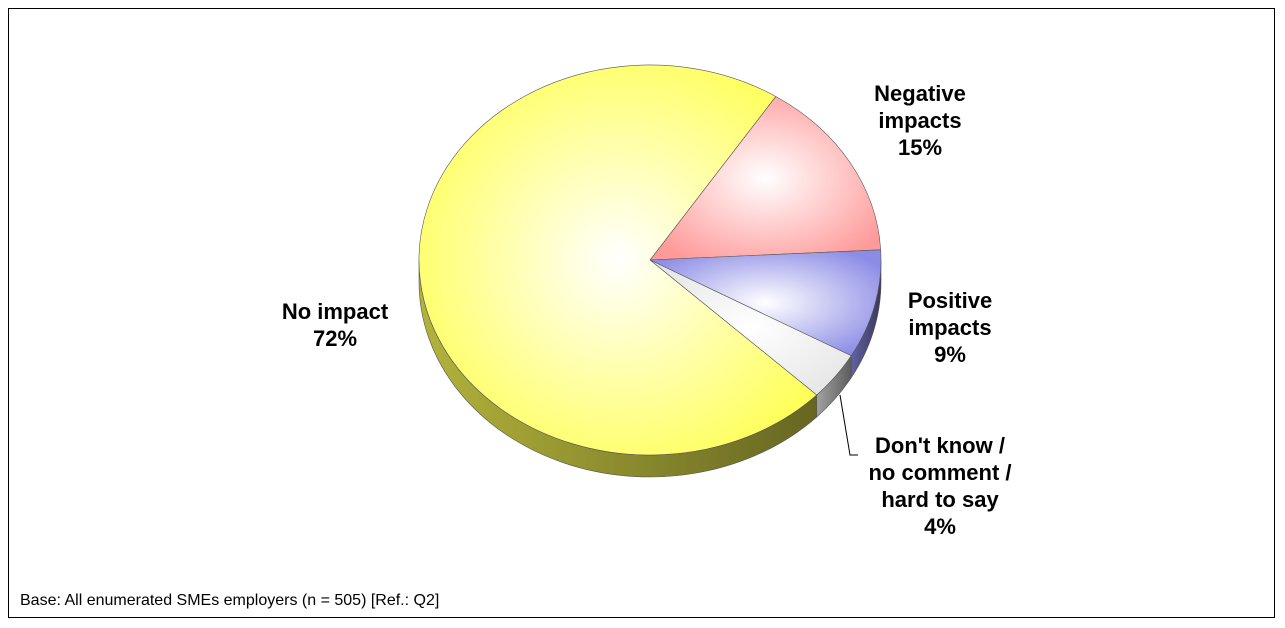 This screenshot has width=1285, height=628. I want to click on slice-value: 72%, so click(335, 338).